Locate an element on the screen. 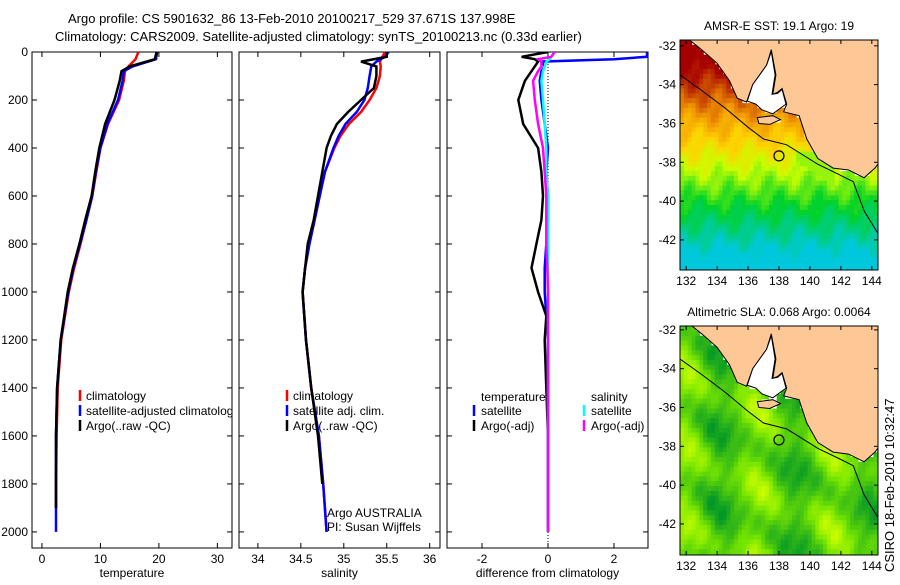 This screenshot has height=585, width=900. lon-tick-label: 134 is located at coordinates (717, 566).